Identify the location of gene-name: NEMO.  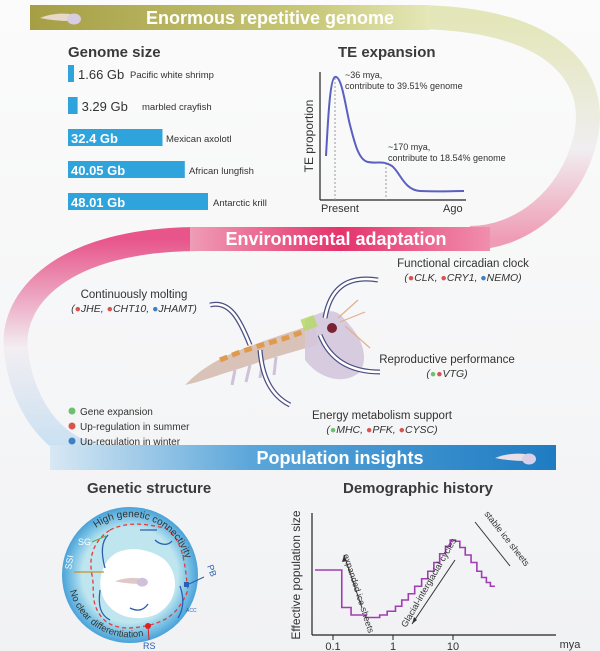
(503, 278).